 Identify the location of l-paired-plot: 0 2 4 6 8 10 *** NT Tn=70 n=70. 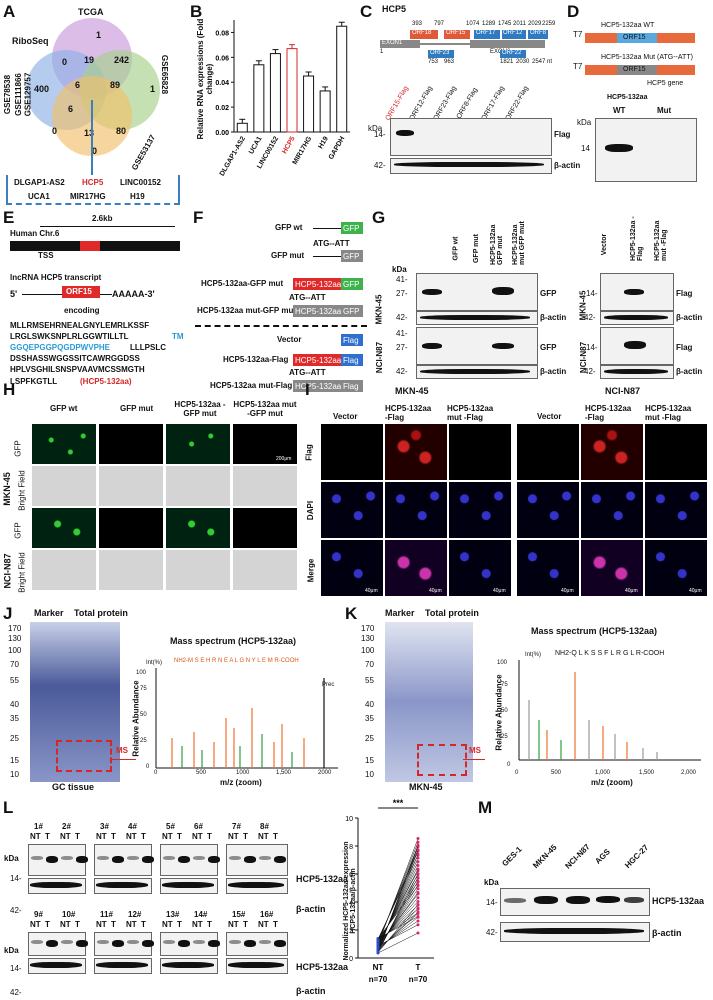
(389, 891).